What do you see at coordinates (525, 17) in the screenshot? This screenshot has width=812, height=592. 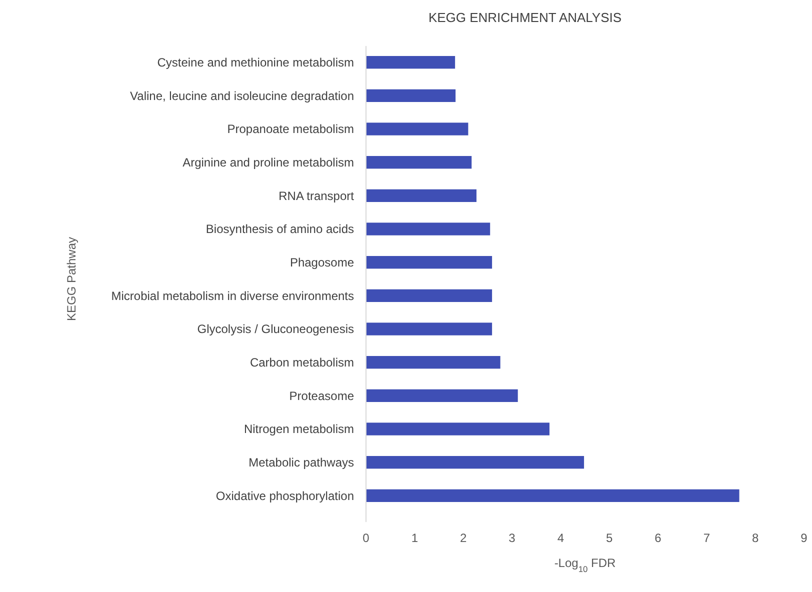 I see `chart-title: KEGG ENRICHMENT ANALYSIS` at bounding box center [525, 17].